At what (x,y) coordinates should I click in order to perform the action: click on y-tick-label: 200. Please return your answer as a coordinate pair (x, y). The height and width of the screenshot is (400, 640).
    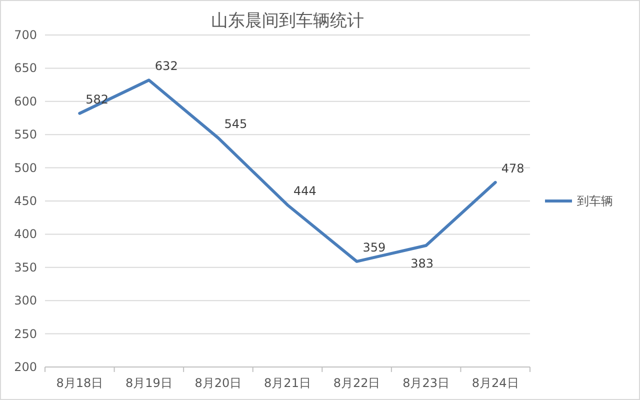
    Looking at the image, I should click on (25, 367).